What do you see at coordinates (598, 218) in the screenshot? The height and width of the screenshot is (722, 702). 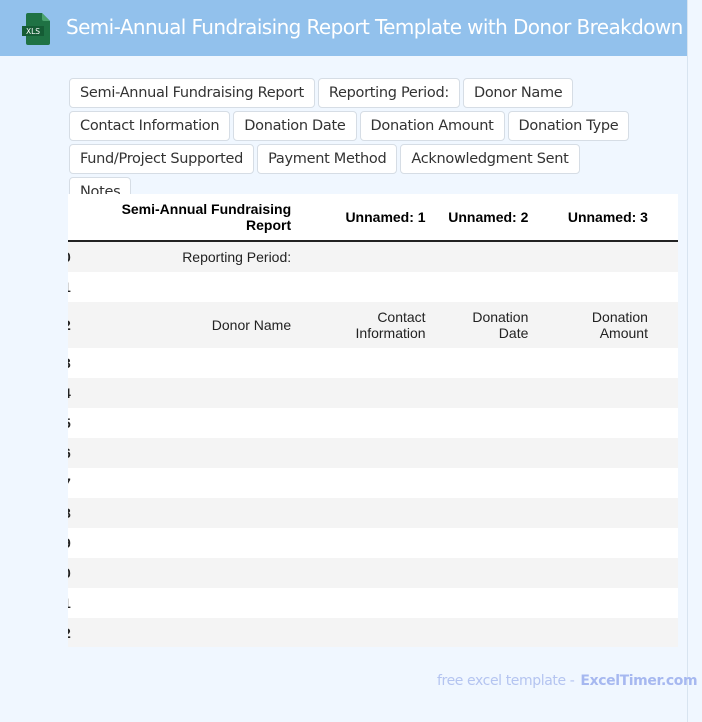 I see `column-header: Unnamed: 3` at bounding box center [598, 218].